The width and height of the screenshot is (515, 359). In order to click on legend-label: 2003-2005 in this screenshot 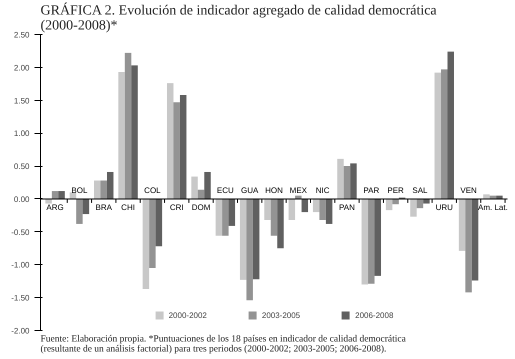, I will do `click(281, 315)`.